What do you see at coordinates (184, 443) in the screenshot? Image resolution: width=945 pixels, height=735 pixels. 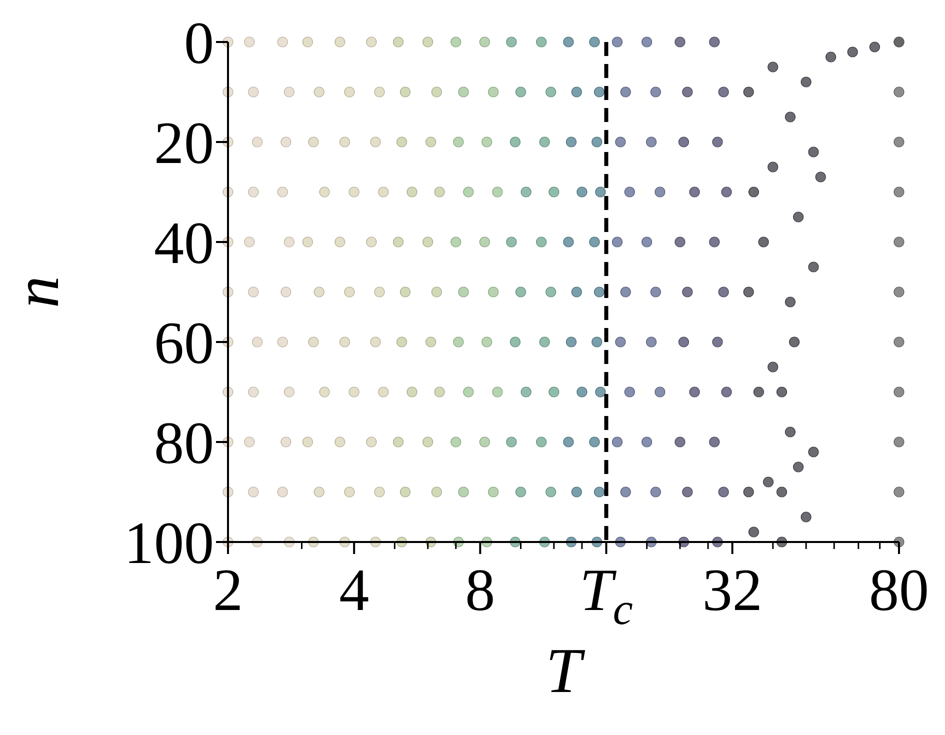 I see `y-tick-label: 80` at bounding box center [184, 443].